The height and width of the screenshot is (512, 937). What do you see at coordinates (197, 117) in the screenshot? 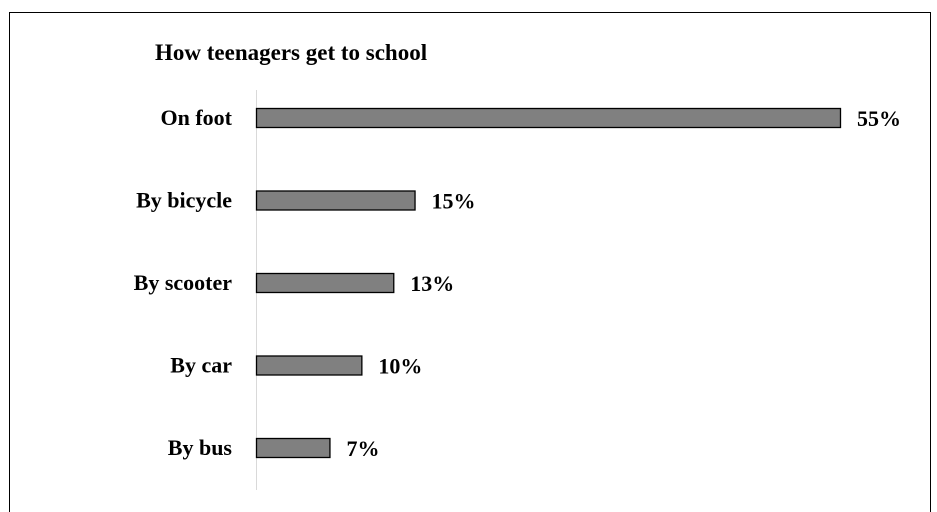
I see `category-label: On foot` at bounding box center [197, 117].